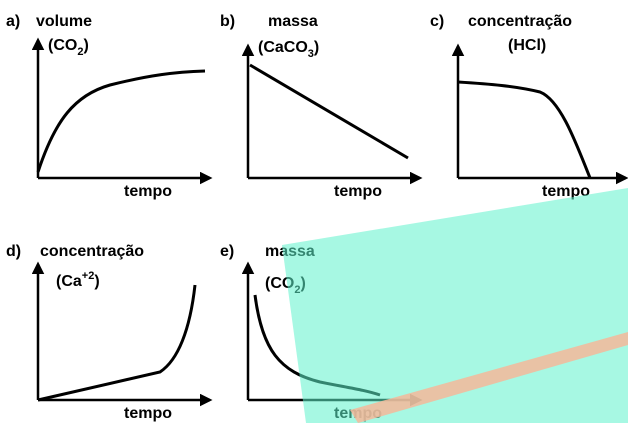 The width and height of the screenshot is (628, 423). What do you see at coordinates (437, 21) in the screenshot?
I see `panel-letter: c)` at bounding box center [437, 21].